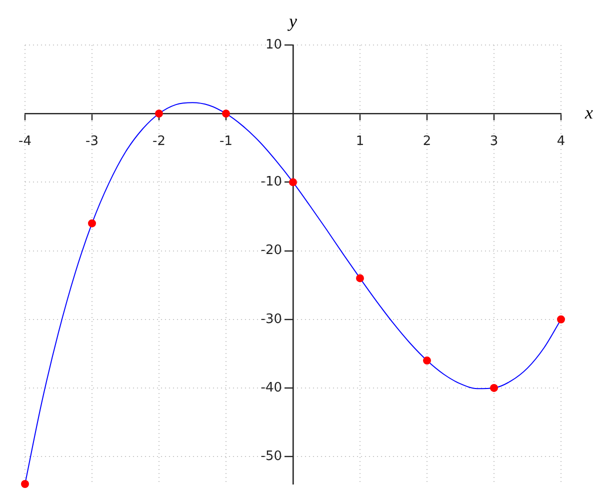 The width and height of the screenshot is (600, 500). I want to click on x-tick-label: 4, so click(561, 141).